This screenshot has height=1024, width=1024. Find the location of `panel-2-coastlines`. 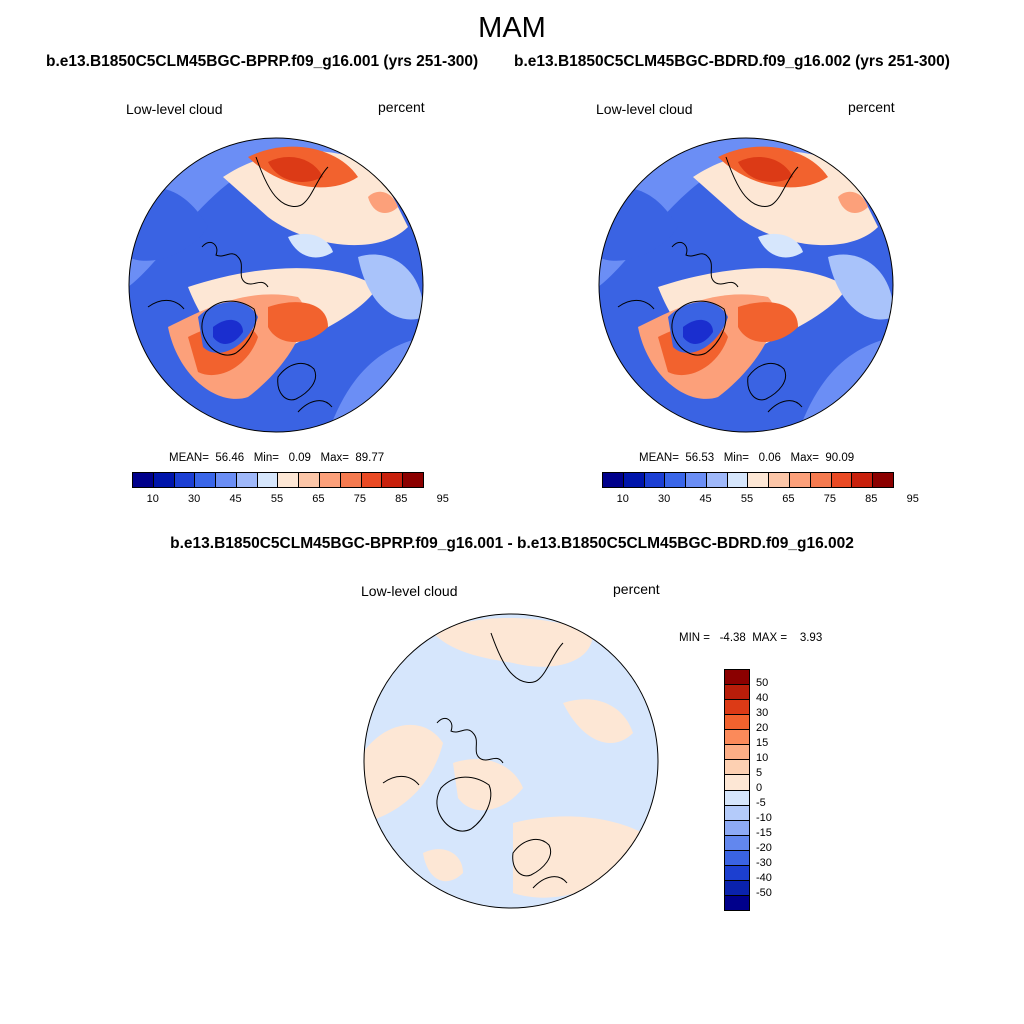

panel-2-coastlines is located at coordinates (710, 284).